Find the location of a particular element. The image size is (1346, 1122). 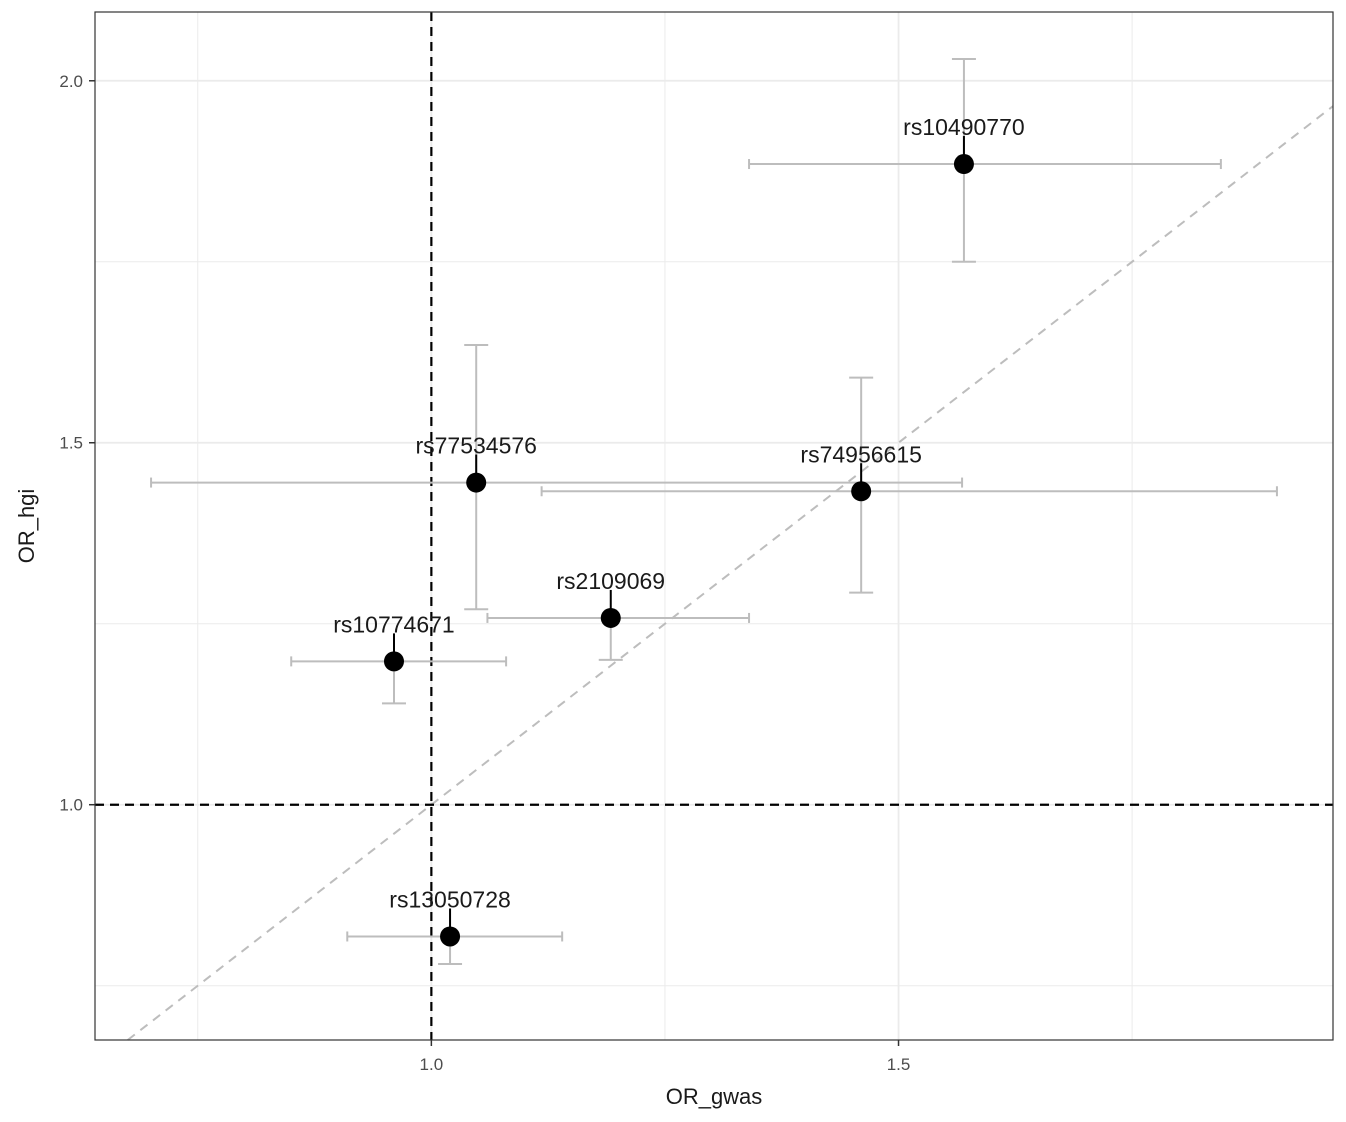

x-tick-label: 1.0 is located at coordinates (432, 1064).